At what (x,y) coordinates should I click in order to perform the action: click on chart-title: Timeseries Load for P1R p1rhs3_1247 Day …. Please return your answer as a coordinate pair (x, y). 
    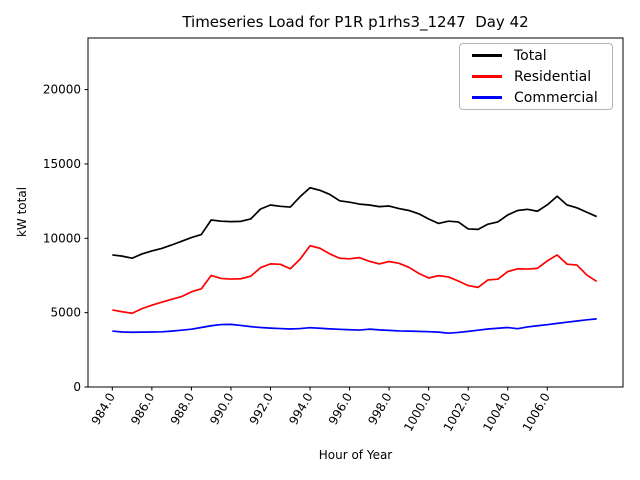
    Looking at the image, I should click on (355, 22).